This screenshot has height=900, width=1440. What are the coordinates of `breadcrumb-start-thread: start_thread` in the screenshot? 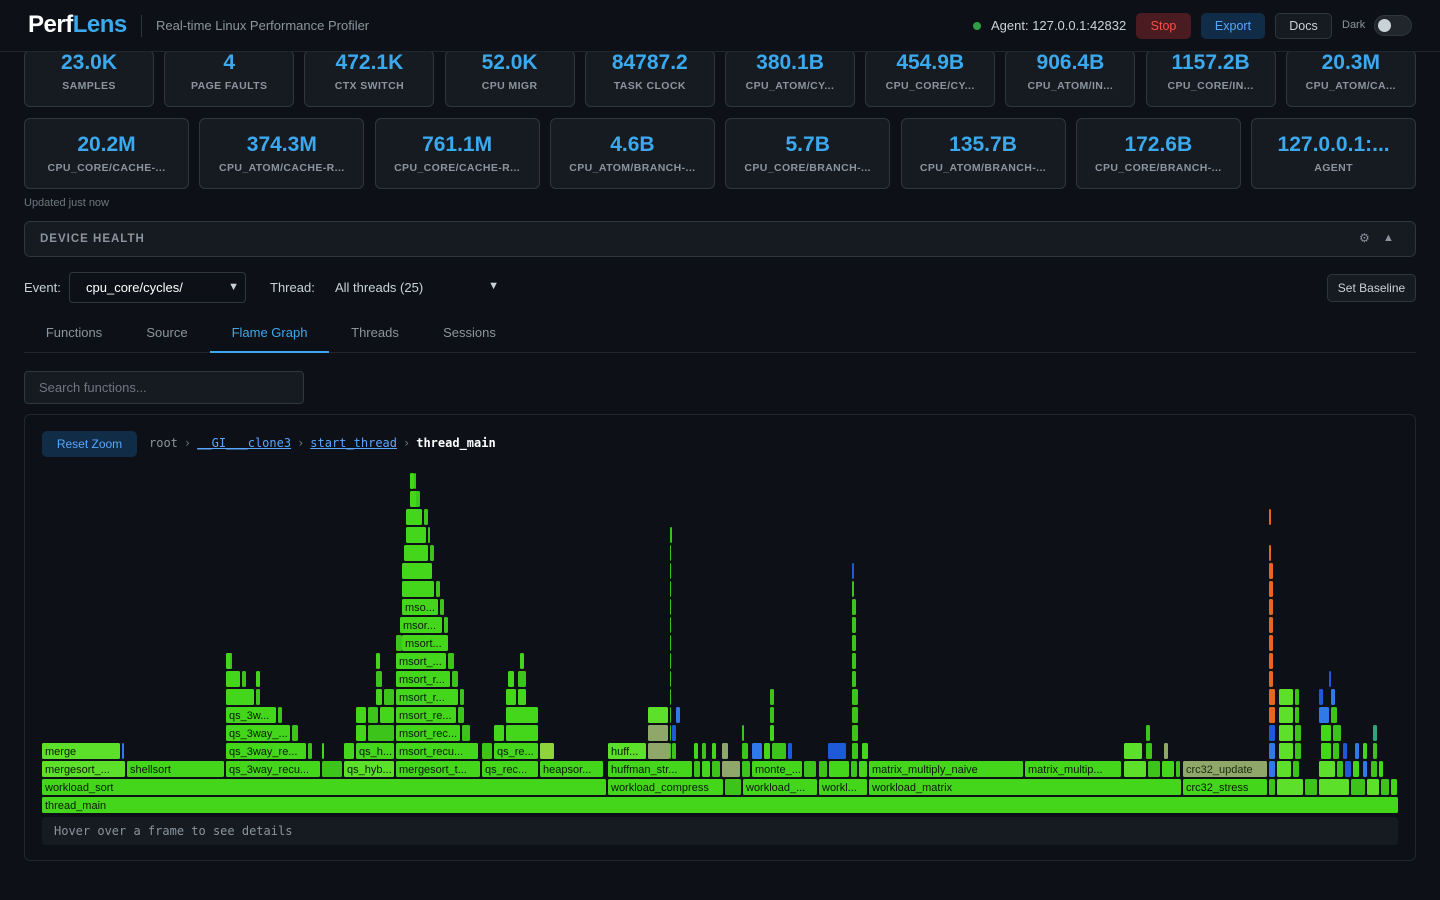 It's located at (353, 443).